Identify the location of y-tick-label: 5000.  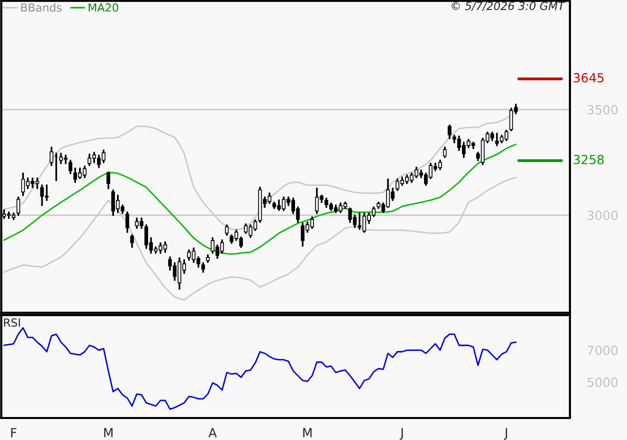
(603, 383).